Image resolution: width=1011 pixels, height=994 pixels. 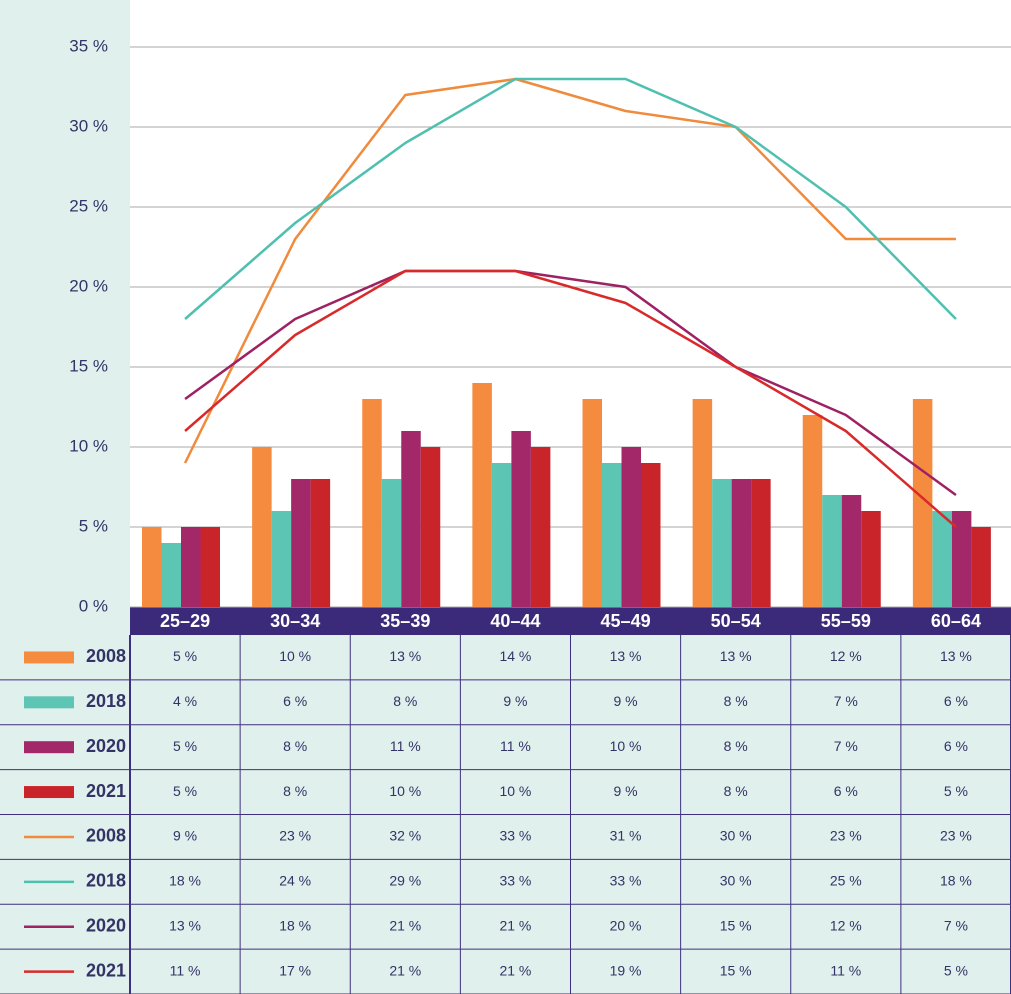 What do you see at coordinates (515, 621) in the screenshot?
I see `x-tick-label: 40–44` at bounding box center [515, 621].